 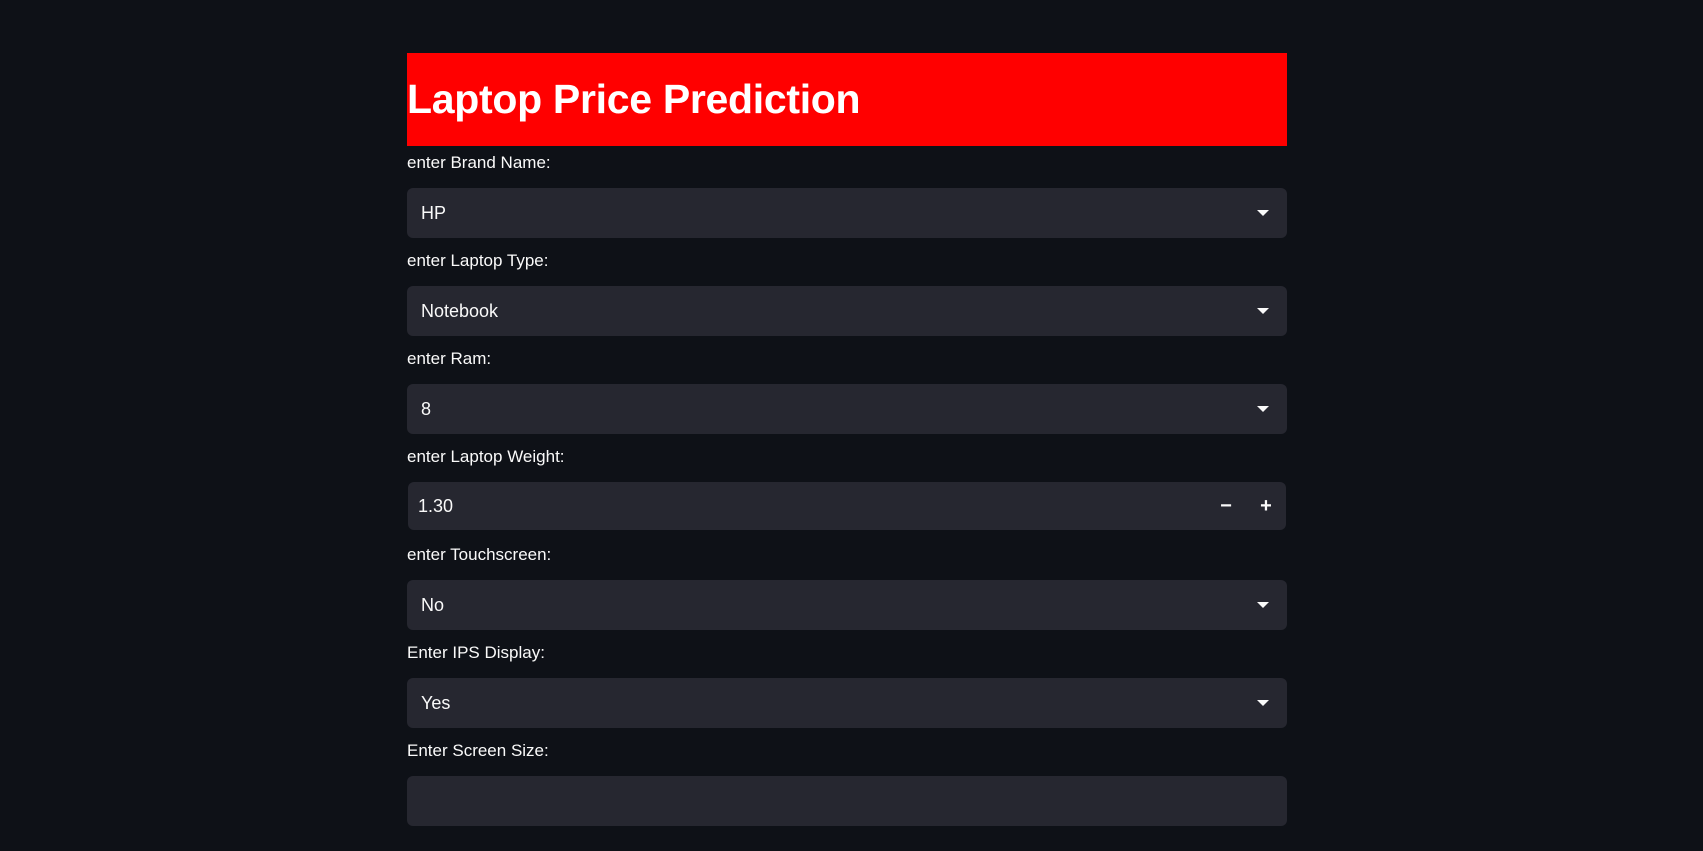 I want to click on ips-field: Enter IPS Display: Yes, so click(x=847, y=682).